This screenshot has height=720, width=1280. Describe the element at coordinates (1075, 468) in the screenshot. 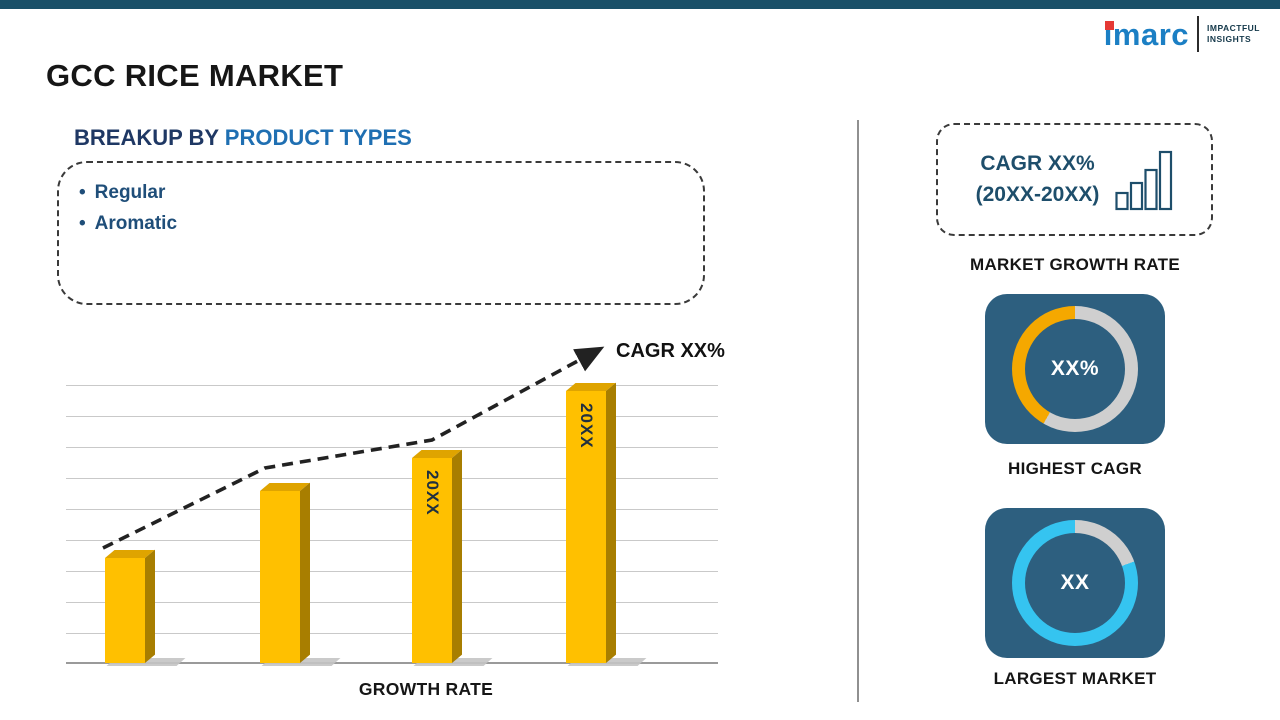

I see `highest-cagr-label: HIGHEST CAGR` at that location.